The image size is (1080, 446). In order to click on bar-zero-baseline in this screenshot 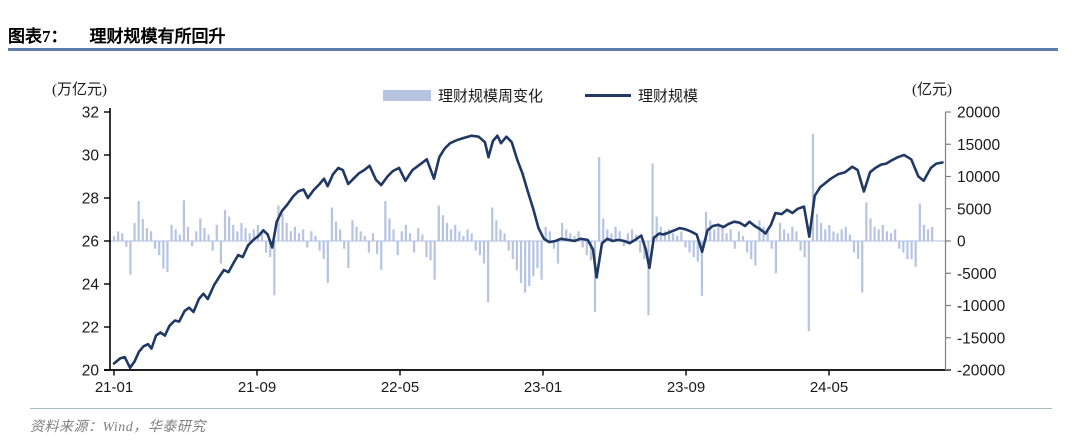, I will do `click(528, 241)`.